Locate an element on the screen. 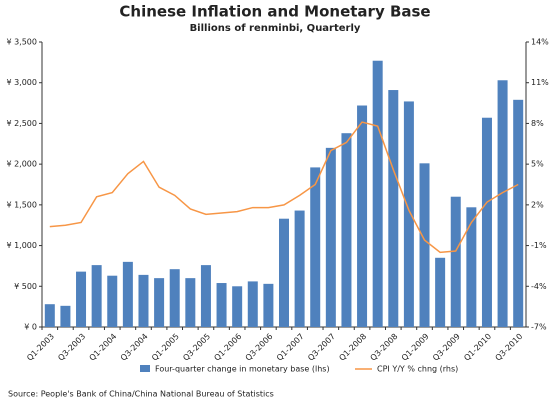 Image resolution: width=550 pixels, height=405 pixels. y-tick-label: ¥ 0 is located at coordinates (30, 327).